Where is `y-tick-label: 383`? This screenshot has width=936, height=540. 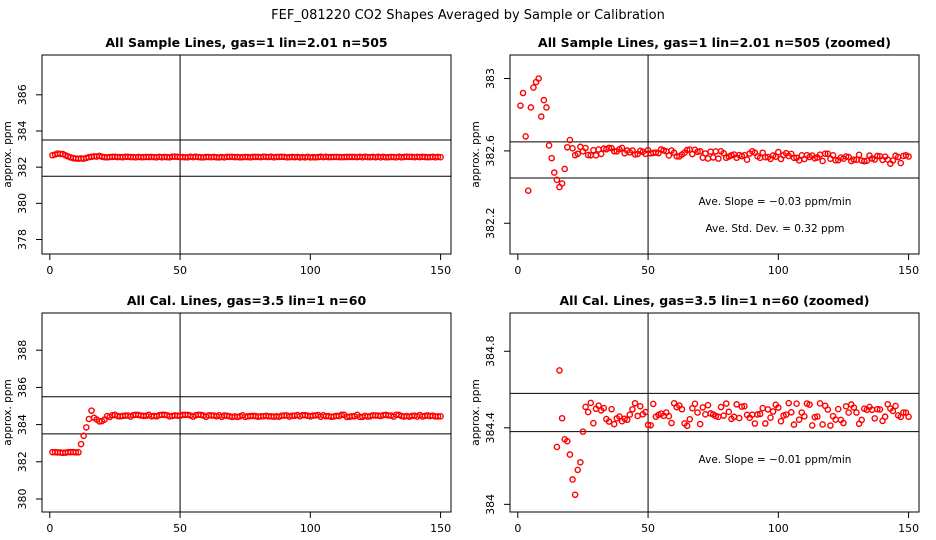
y-tick-label: 383 is located at coordinates (490, 78).